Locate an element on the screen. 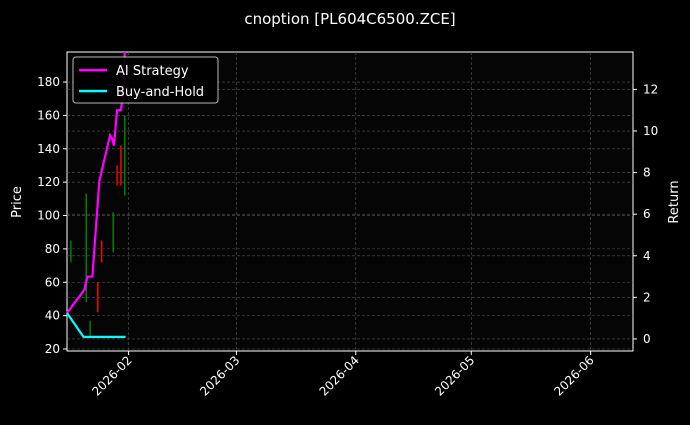  legend-label-ai: AI Strategy is located at coordinates (152, 71).